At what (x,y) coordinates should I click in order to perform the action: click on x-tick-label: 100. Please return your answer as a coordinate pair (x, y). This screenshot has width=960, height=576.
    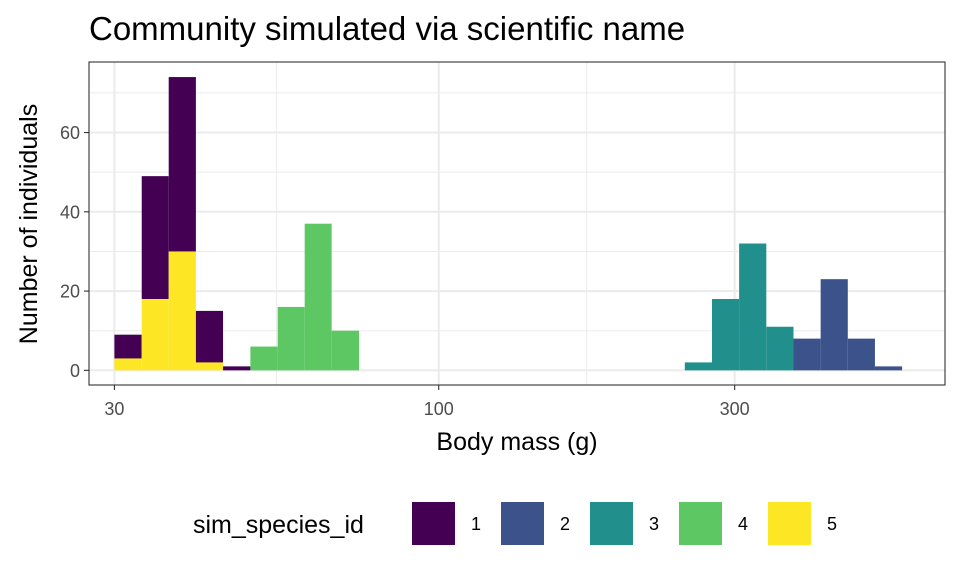
    Looking at the image, I should click on (439, 409).